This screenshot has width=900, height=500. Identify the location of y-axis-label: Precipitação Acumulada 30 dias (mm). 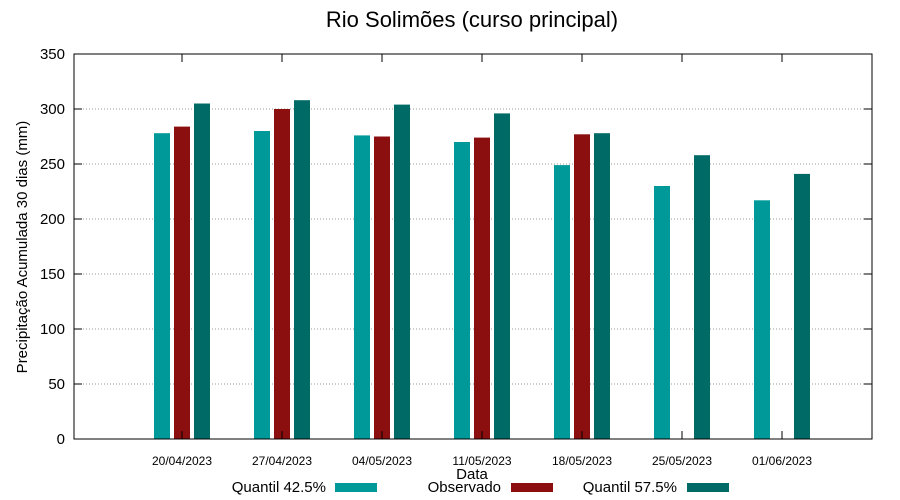
(22, 247).